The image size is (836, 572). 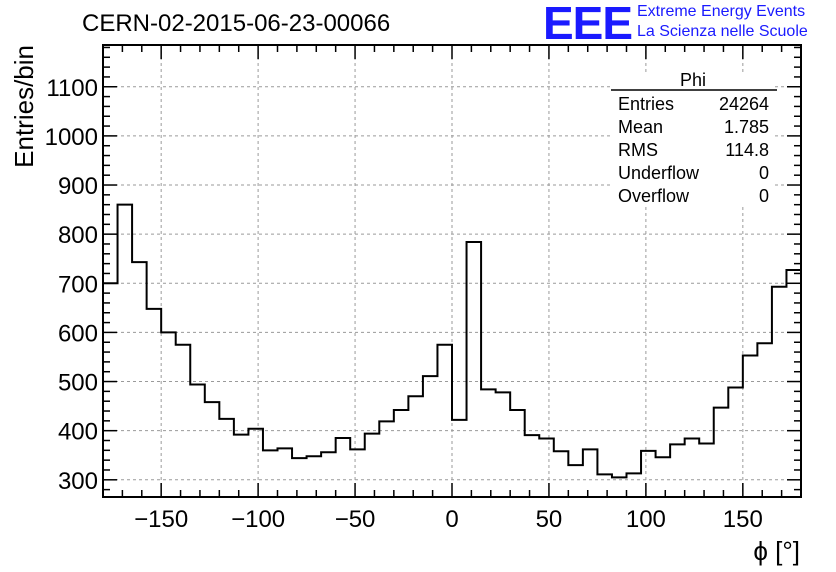 I want to click on stats-value: 1.785, so click(x=746, y=127).